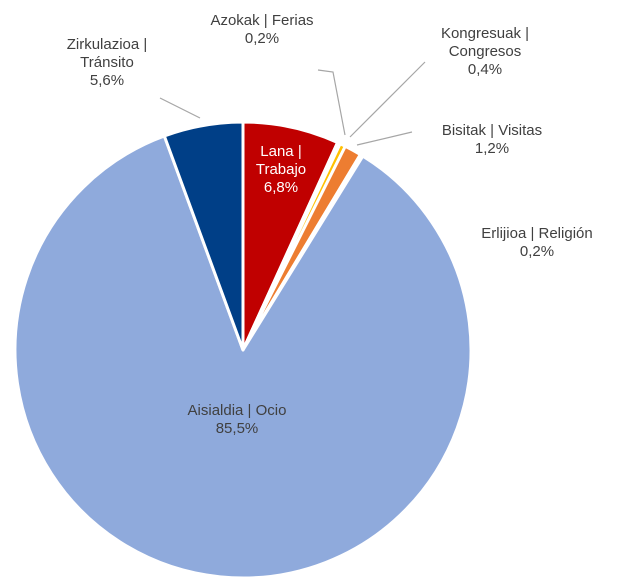  Describe the element at coordinates (485, 42) in the screenshot. I see `category-label: Kongresuak | Congresos` at that location.